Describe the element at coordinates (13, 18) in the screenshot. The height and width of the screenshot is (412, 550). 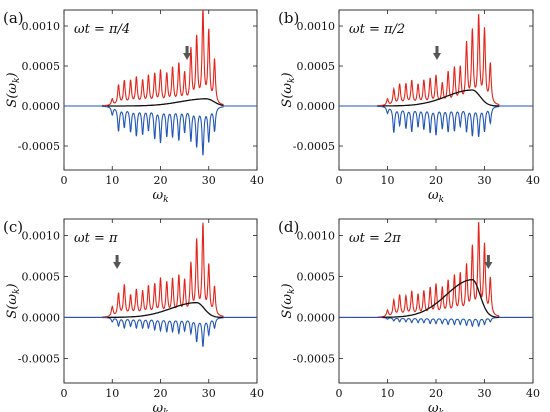
I see `panel-label: (a)` at that location.